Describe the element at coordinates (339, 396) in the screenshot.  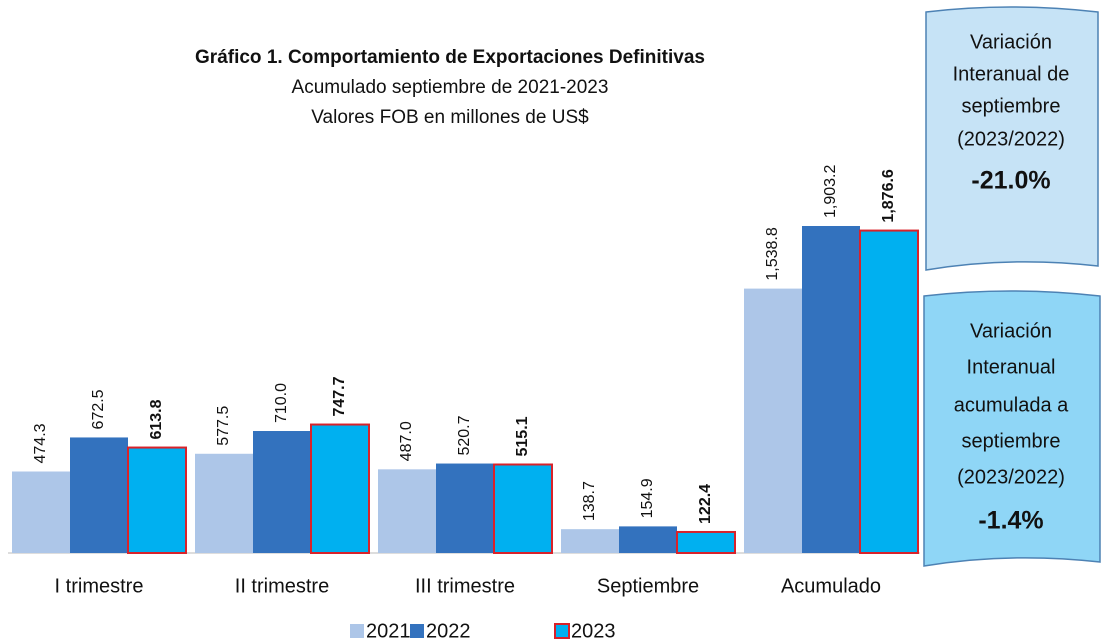
I see `data-label: 747.7` at that location.